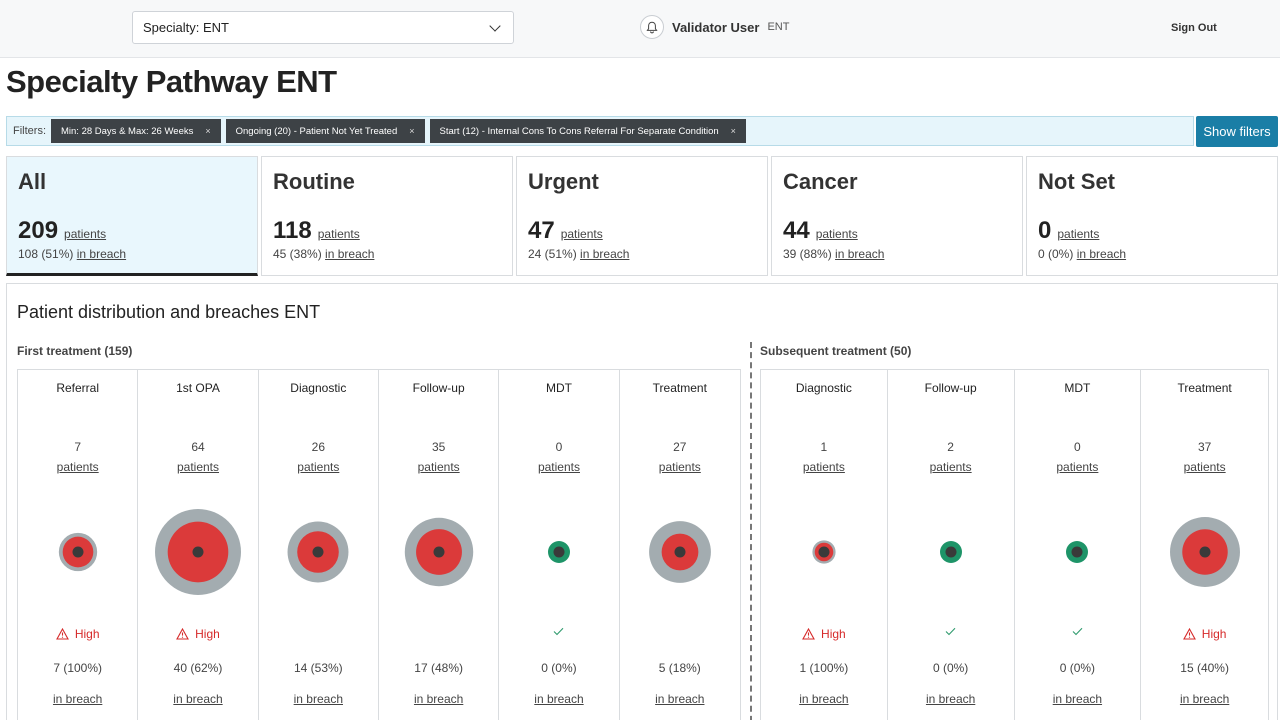 This screenshot has width=1280, height=720. Describe the element at coordinates (78, 545) in the screenshot. I see `stage-column: Referral 7 patients 7 (100%) in breach High` at that location.